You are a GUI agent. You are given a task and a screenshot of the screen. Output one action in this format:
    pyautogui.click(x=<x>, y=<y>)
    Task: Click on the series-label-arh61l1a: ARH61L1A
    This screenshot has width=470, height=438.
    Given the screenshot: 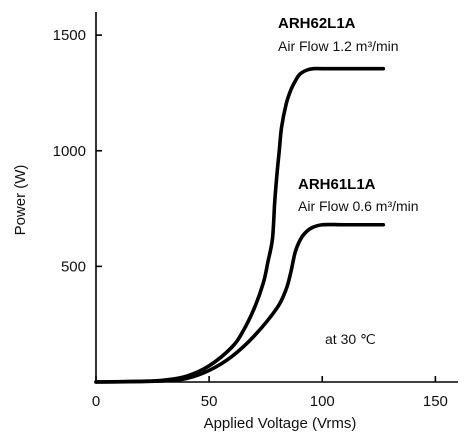 What is the action you would take?
    pyautogui.click(x=337, y=184)
    